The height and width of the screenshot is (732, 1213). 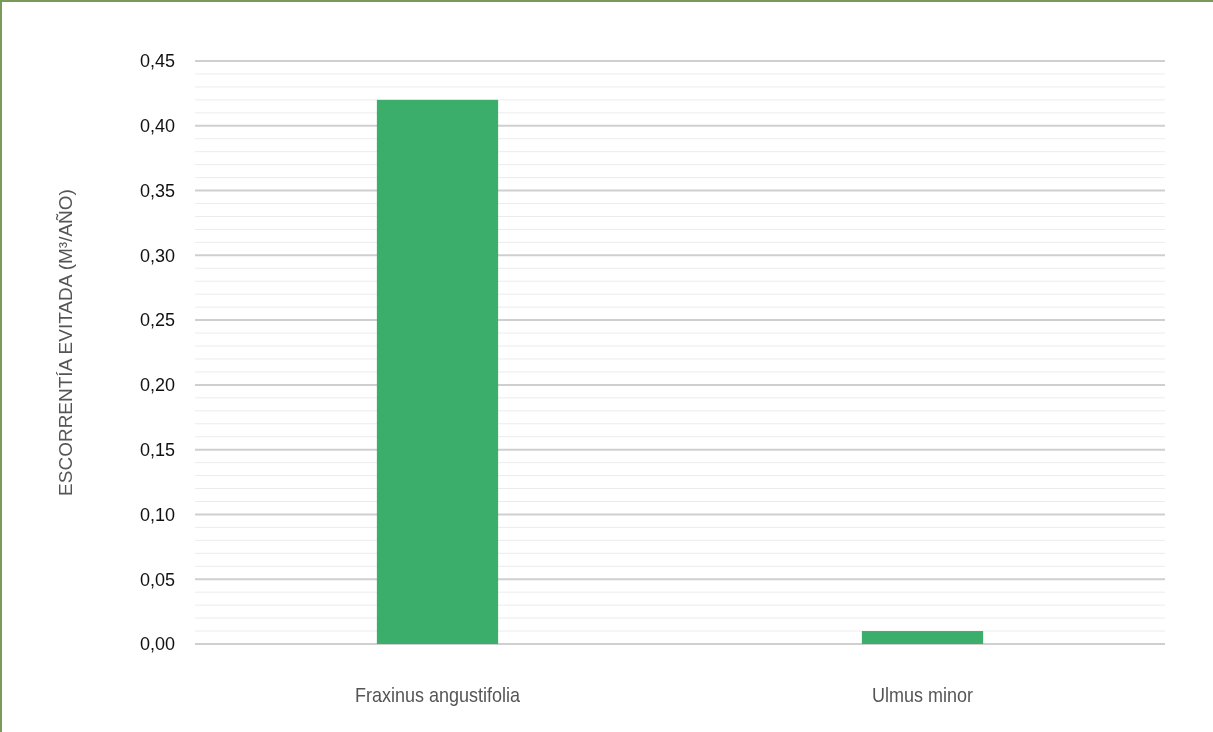 What do you see at coordinates (65, 342) in the screenshot?
I see `y-axis-title: ESCORRENTÍA EVITADA (M³/AÑO)` at bounding box center [65, 342].